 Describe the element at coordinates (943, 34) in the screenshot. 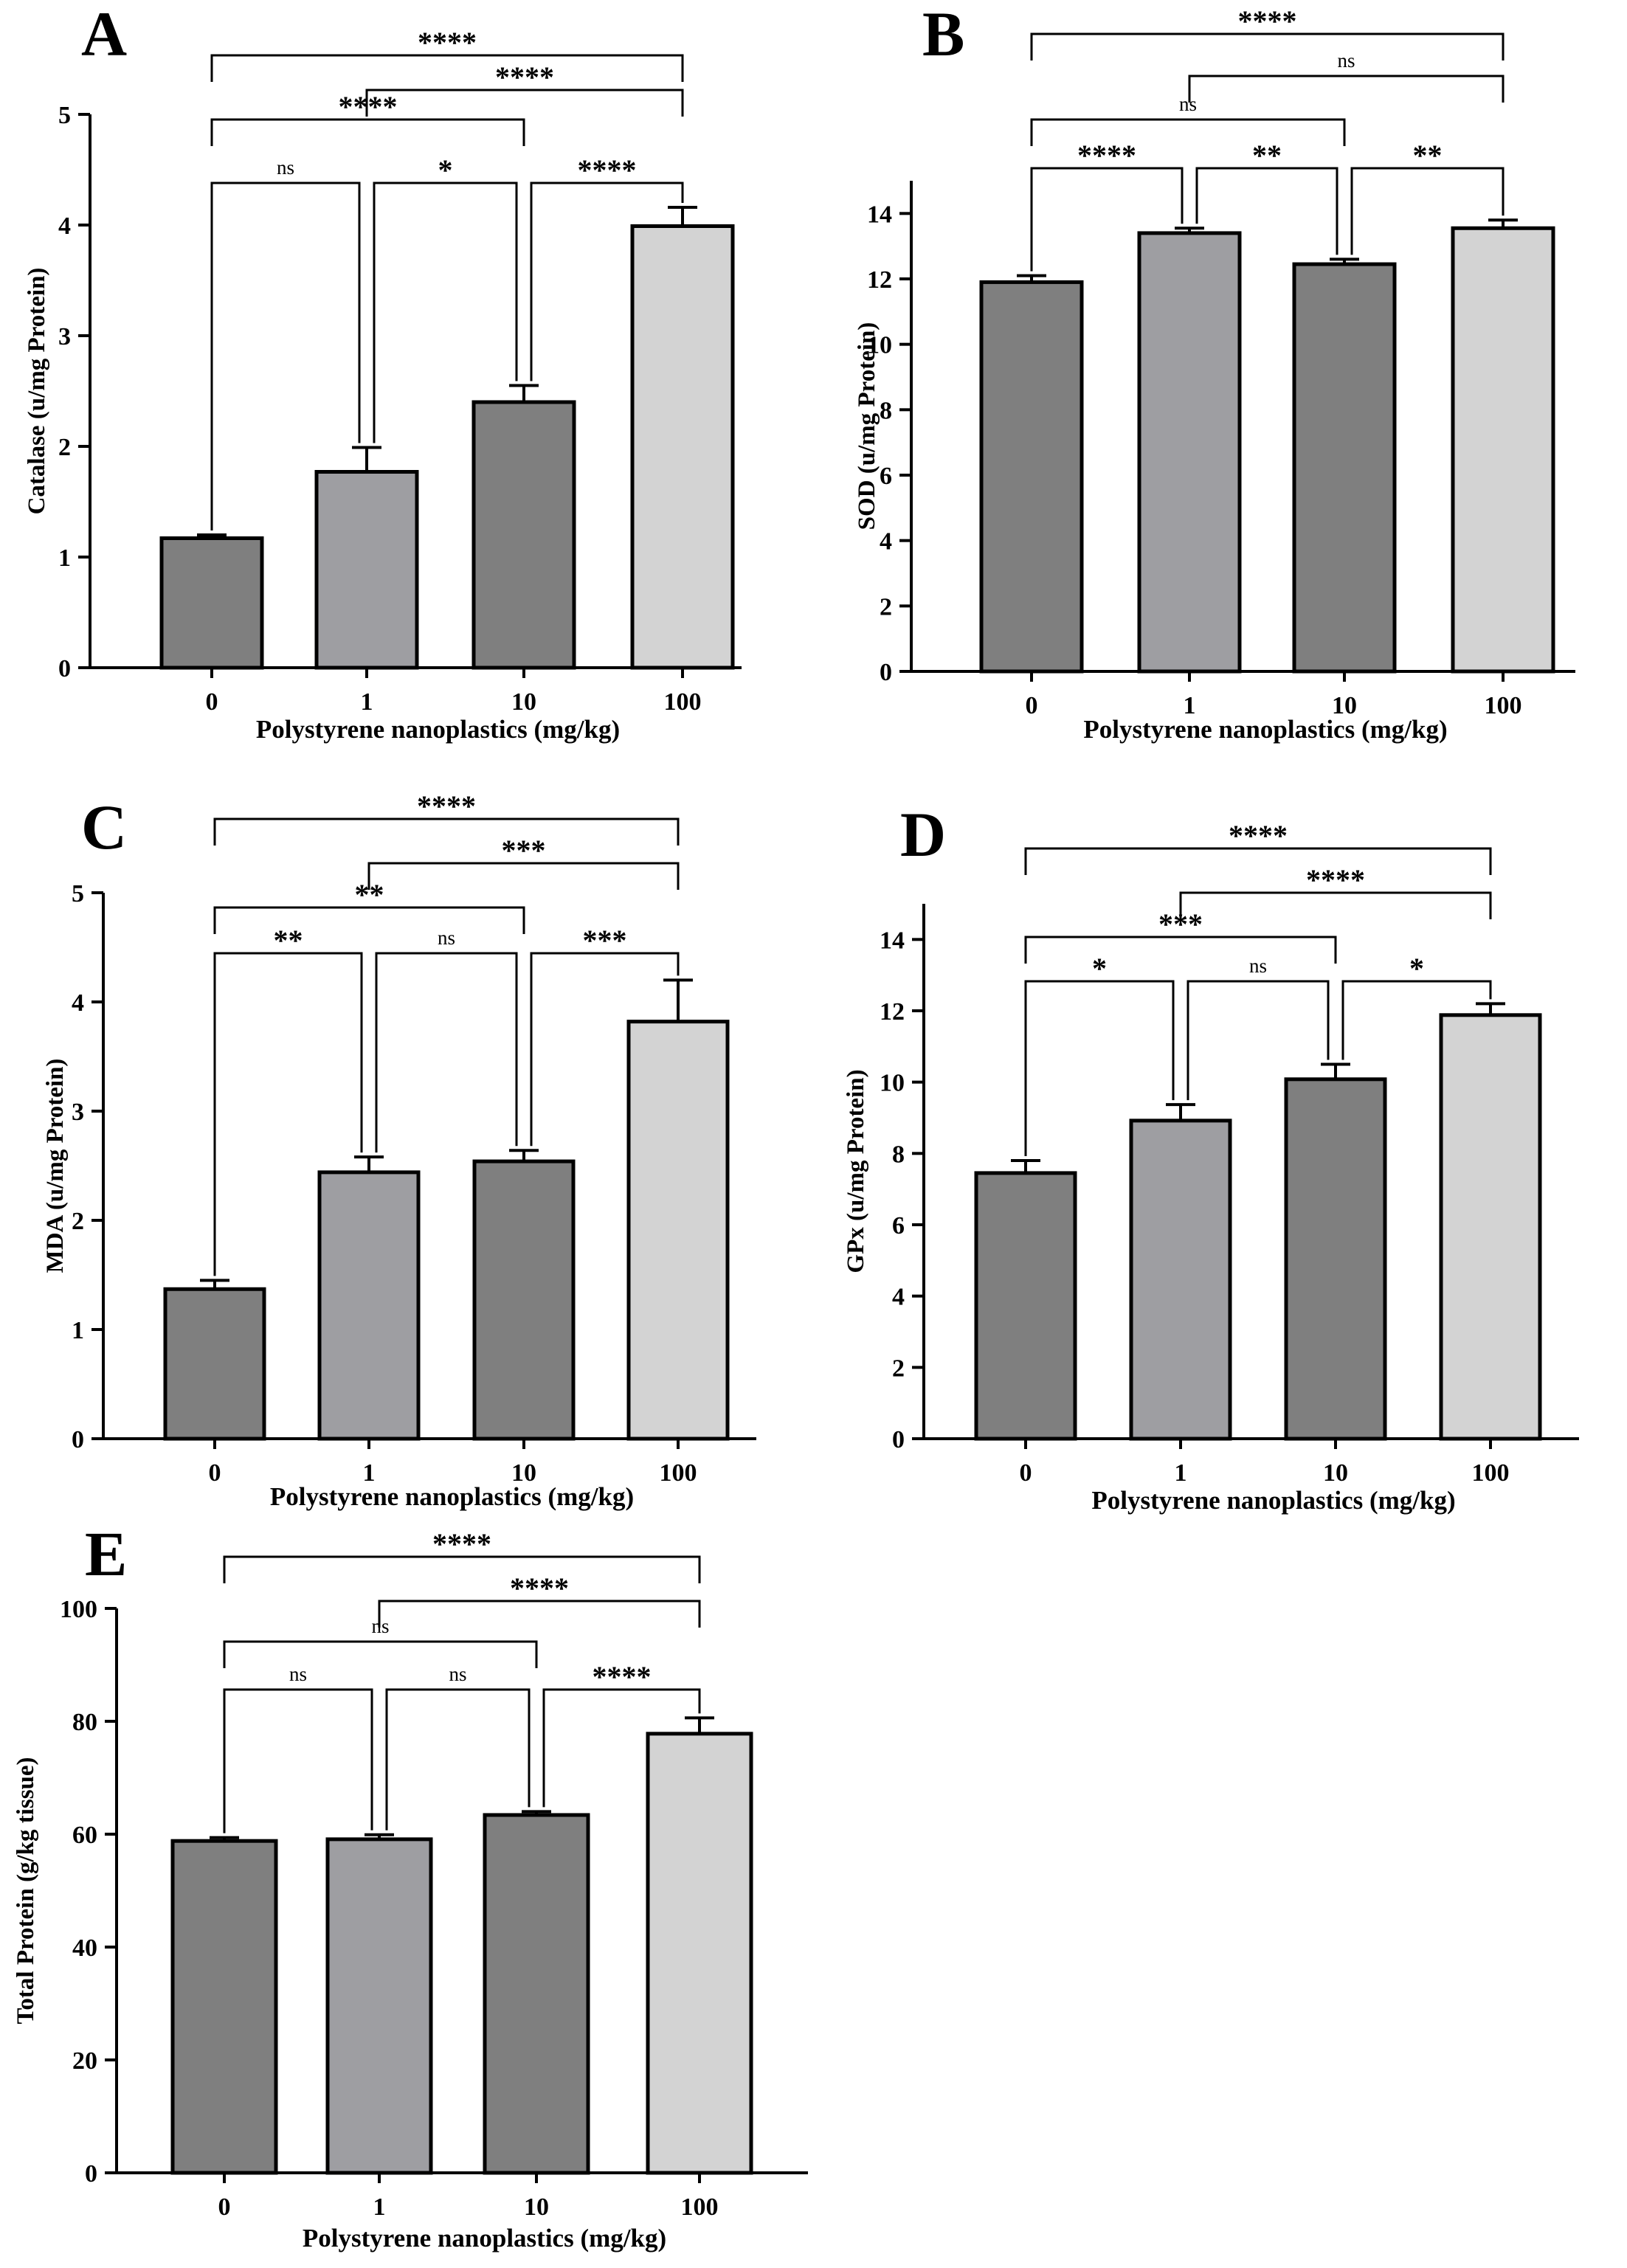

I see `panel-letter: B` at that location.